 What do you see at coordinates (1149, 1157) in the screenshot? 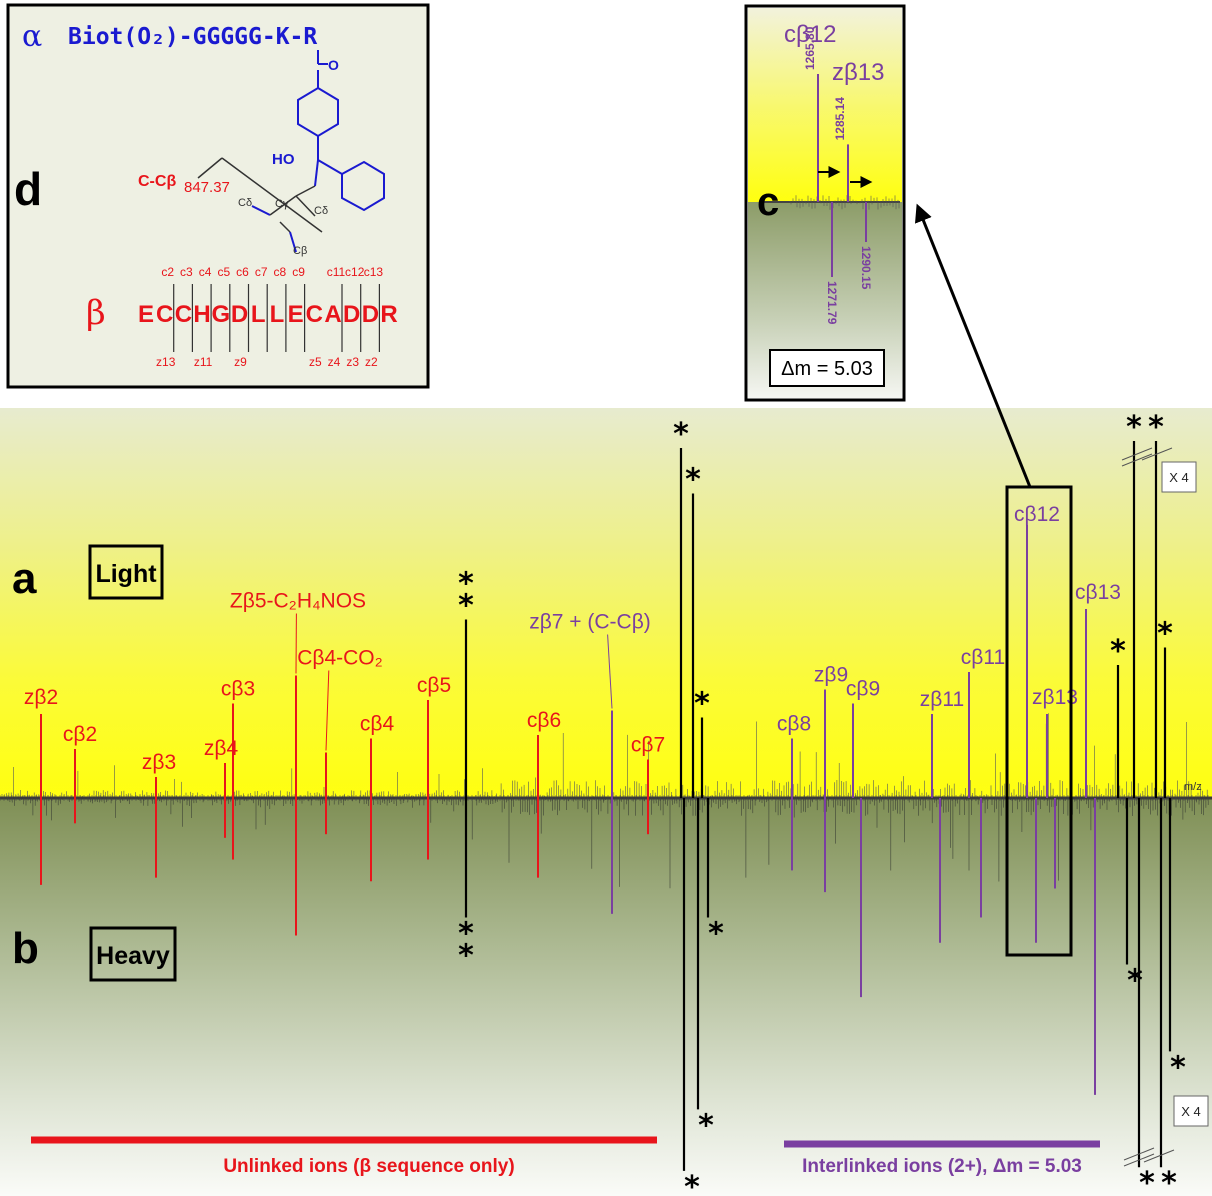
I see `scale-break-bottom` at bounding box center [1149, 1157].